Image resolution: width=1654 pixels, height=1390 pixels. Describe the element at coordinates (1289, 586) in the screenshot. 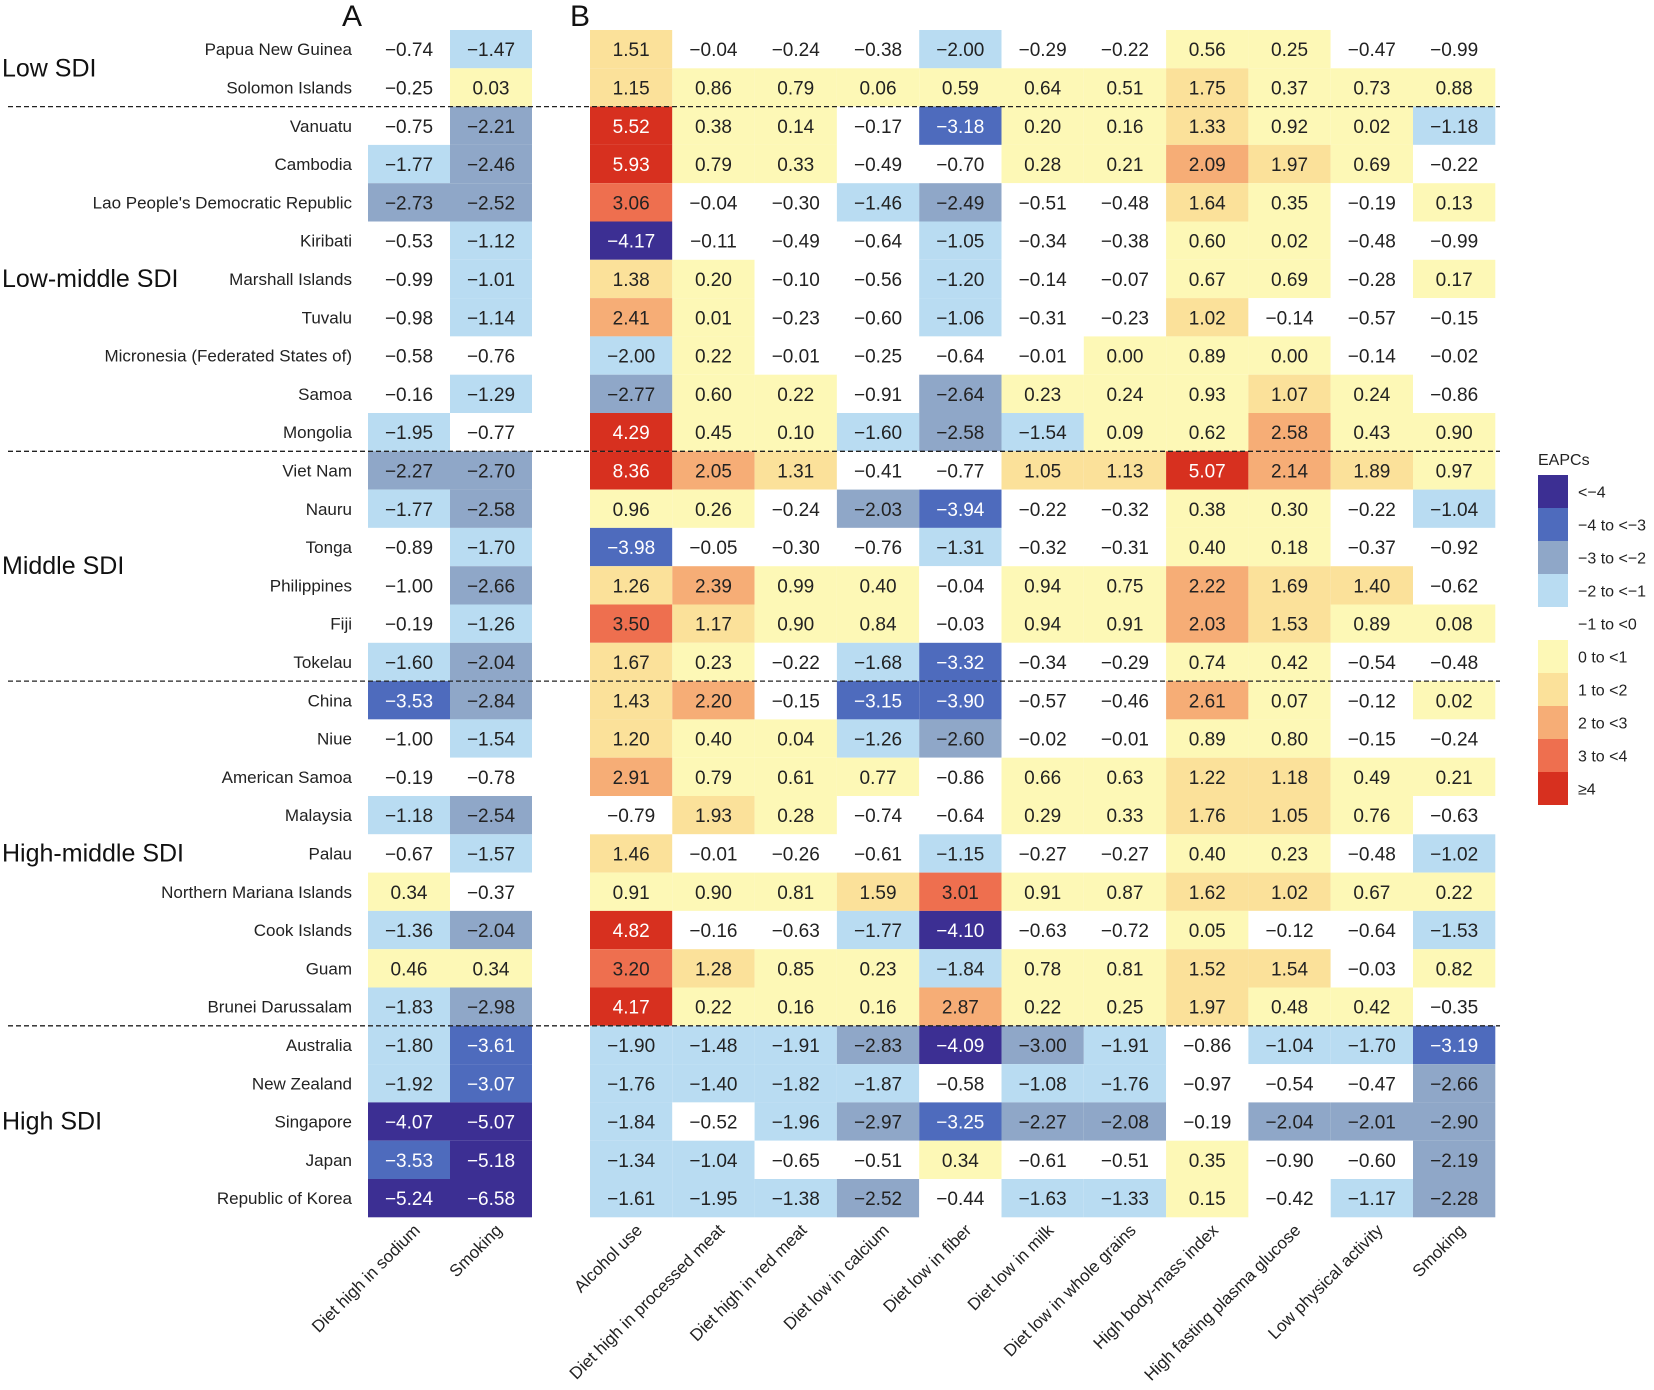

I see `panelB-cell-value: 1.69` at that location.